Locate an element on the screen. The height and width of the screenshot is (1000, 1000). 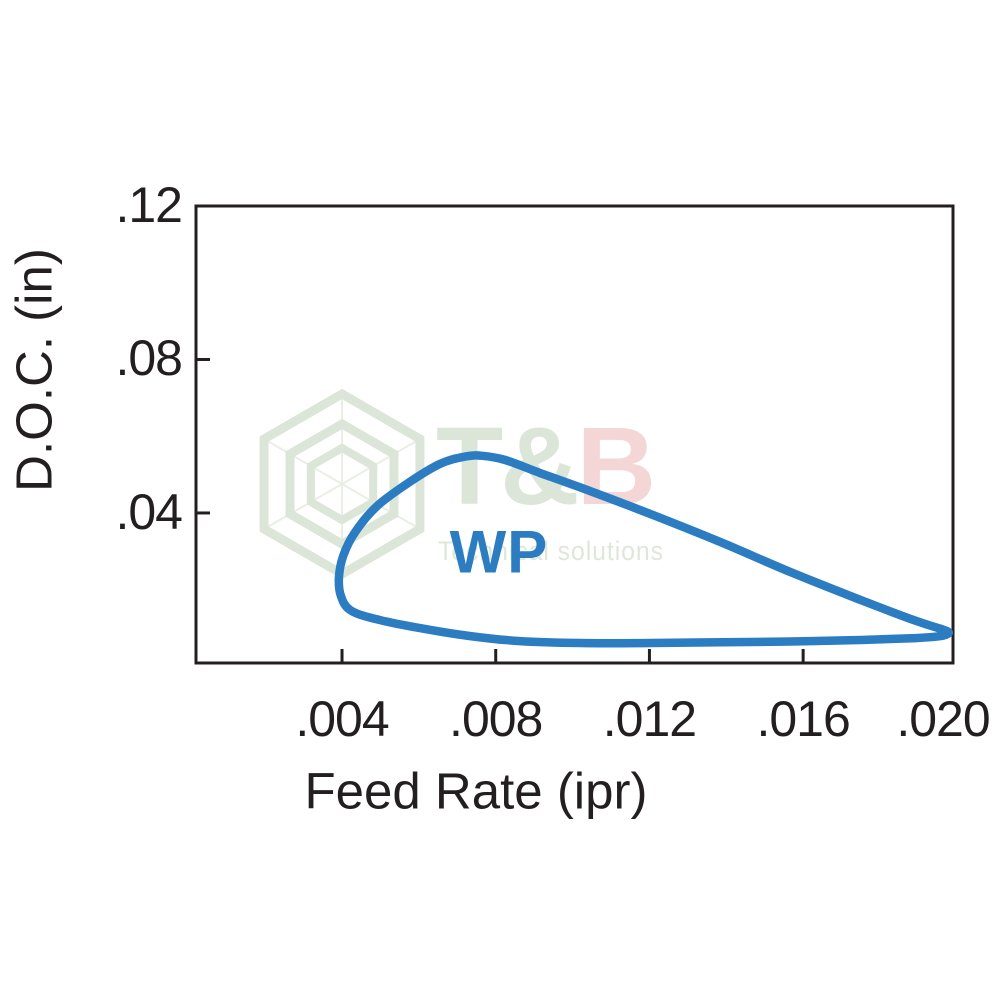
x-tick-label: .004 is located at coordinates (342, 719).